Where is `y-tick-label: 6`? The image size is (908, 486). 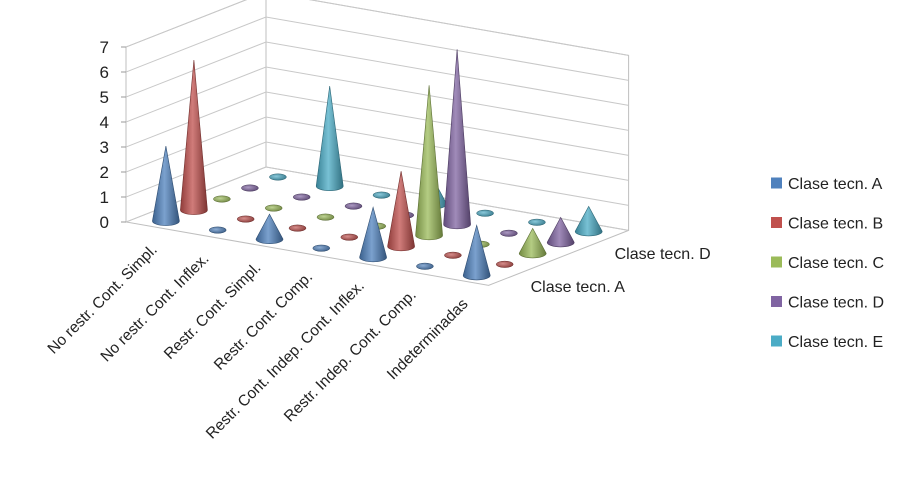
y-tick-label: 6 is located at coordinates (104, 72).